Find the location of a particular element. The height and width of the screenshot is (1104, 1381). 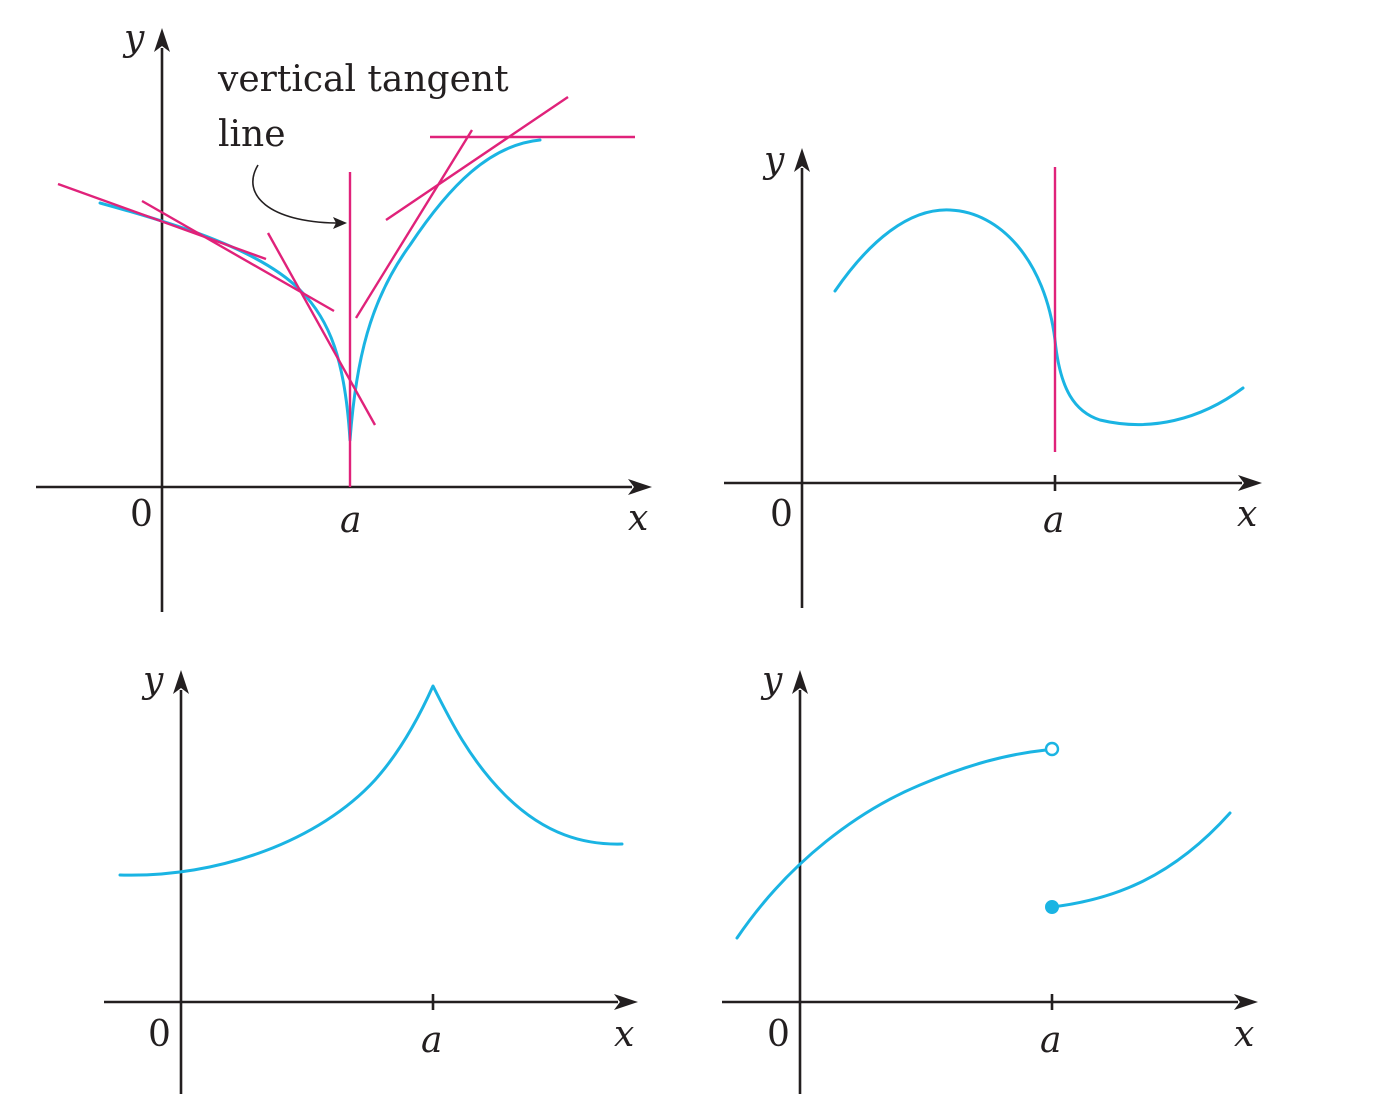

curve-left-piece is located at coordinates (891, 844).